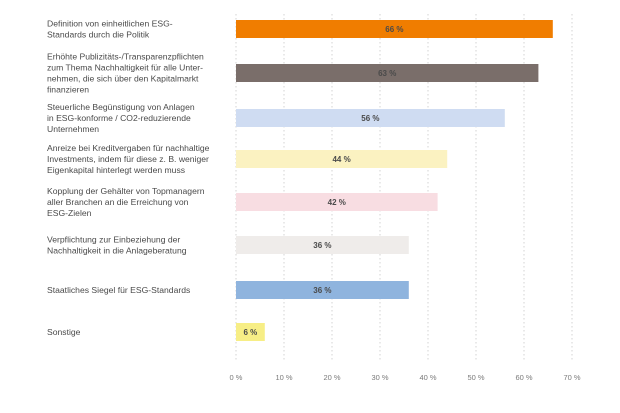 The image size is (620, 413). Describe the element at coordinates (523, 377) in the screenshot. I see `x-tick-label: 60 %` at that location.